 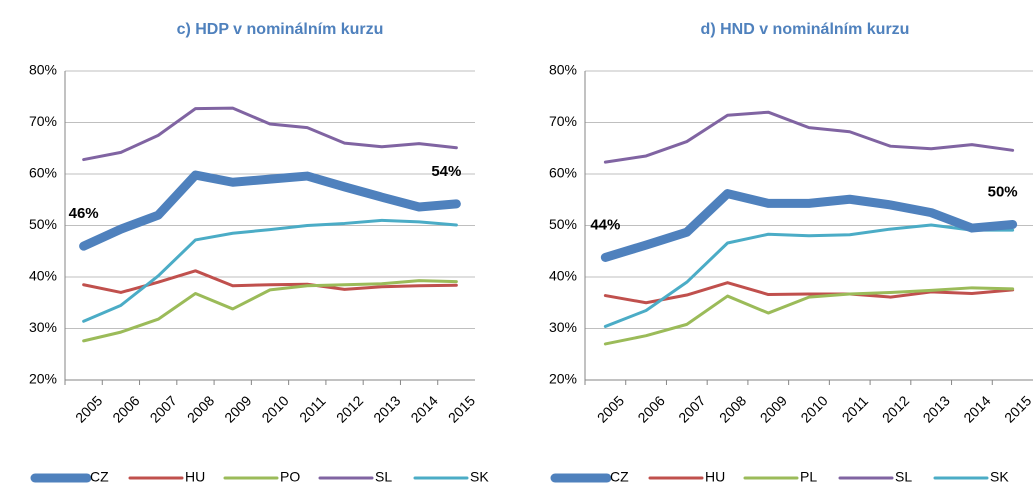 What do you see at coordinates (605, 224) in the screenshot?
I see `data-label: 44%` at bounding box center [605, 224].